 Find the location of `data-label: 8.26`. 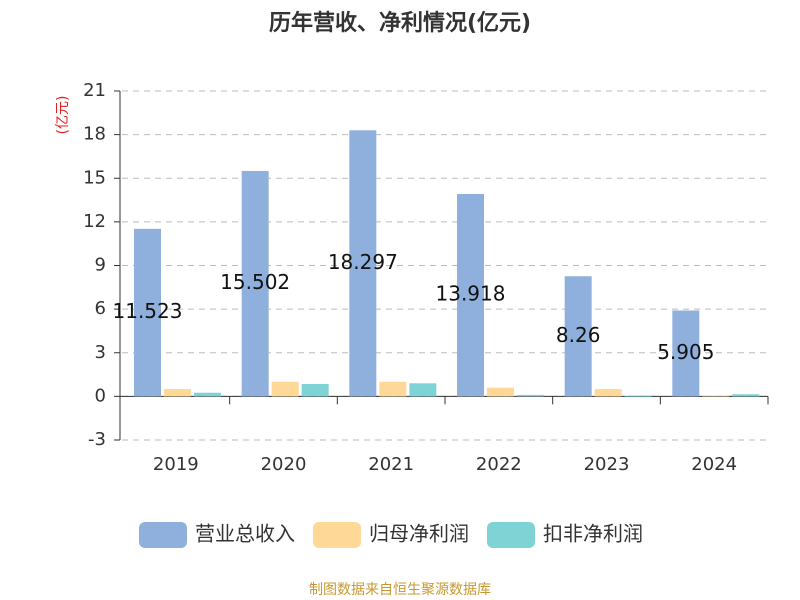

data-label: 8.26 is located at coordinates (578, 335).